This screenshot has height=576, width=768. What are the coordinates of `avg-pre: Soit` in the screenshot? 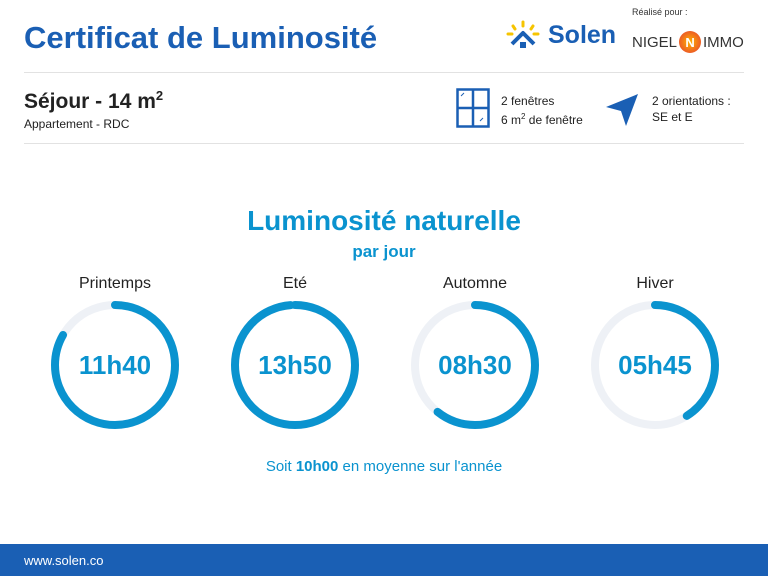 It's located at (280, 466).